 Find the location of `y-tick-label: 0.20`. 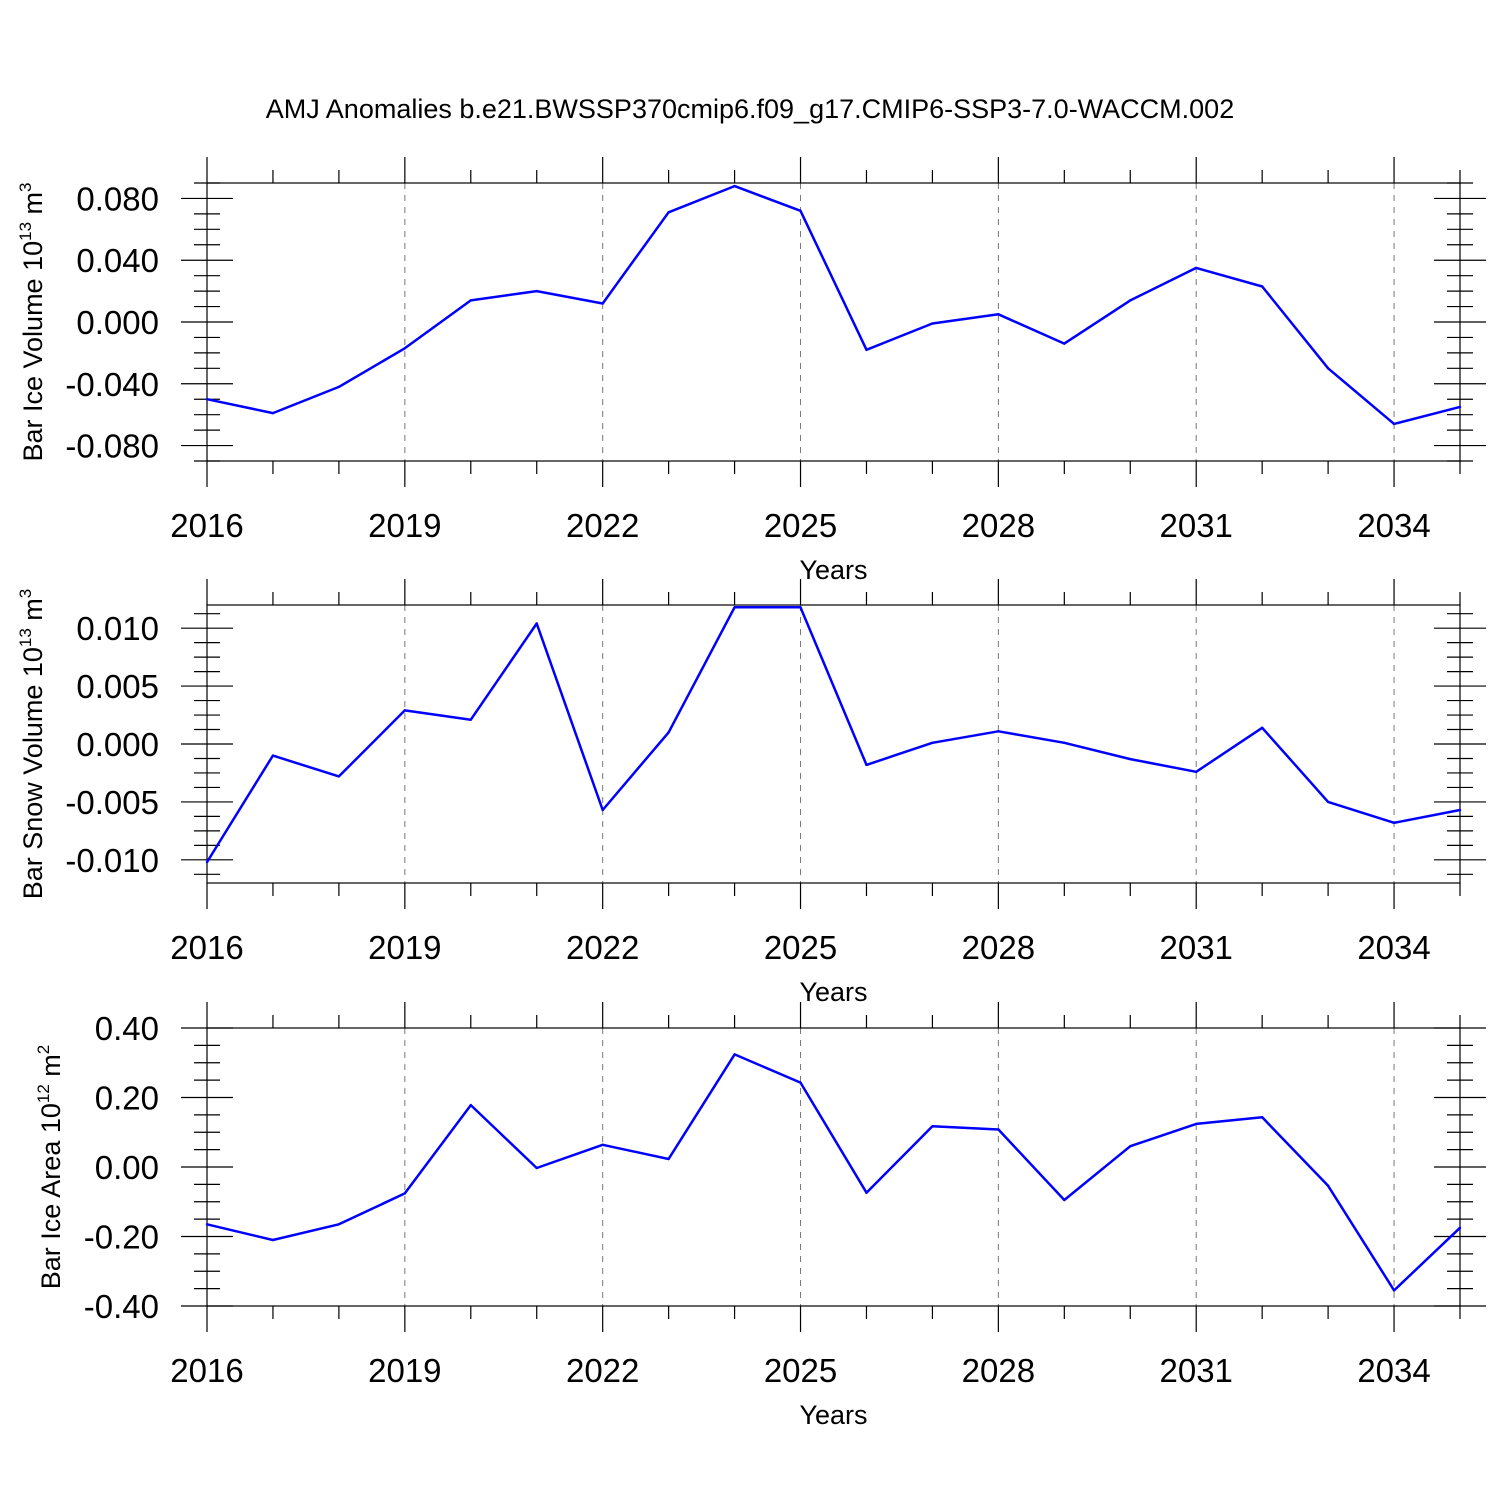

y-tick-label: 0.20 is located at coordinates (127, 1098).